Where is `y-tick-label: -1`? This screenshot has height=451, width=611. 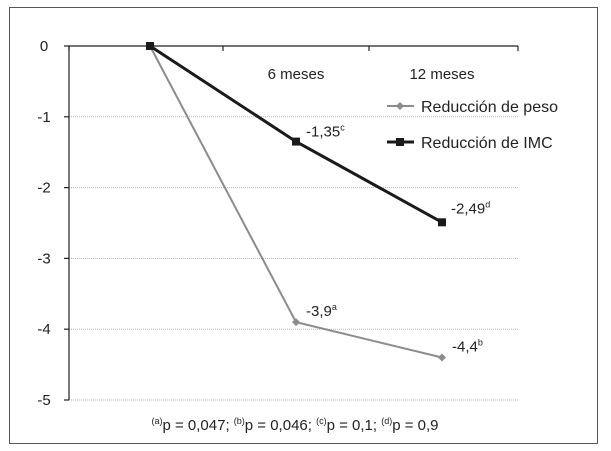
y-tick-label: -1 is located at coordinates (43, 117).